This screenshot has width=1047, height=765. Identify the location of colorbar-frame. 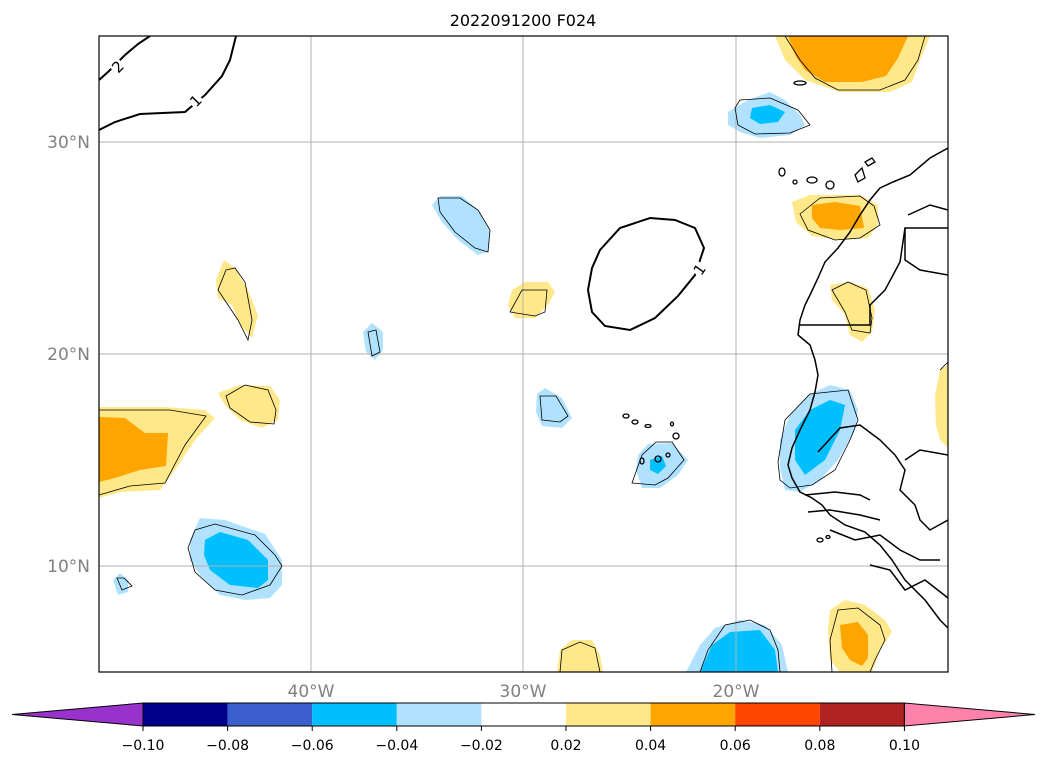
(523, 714).